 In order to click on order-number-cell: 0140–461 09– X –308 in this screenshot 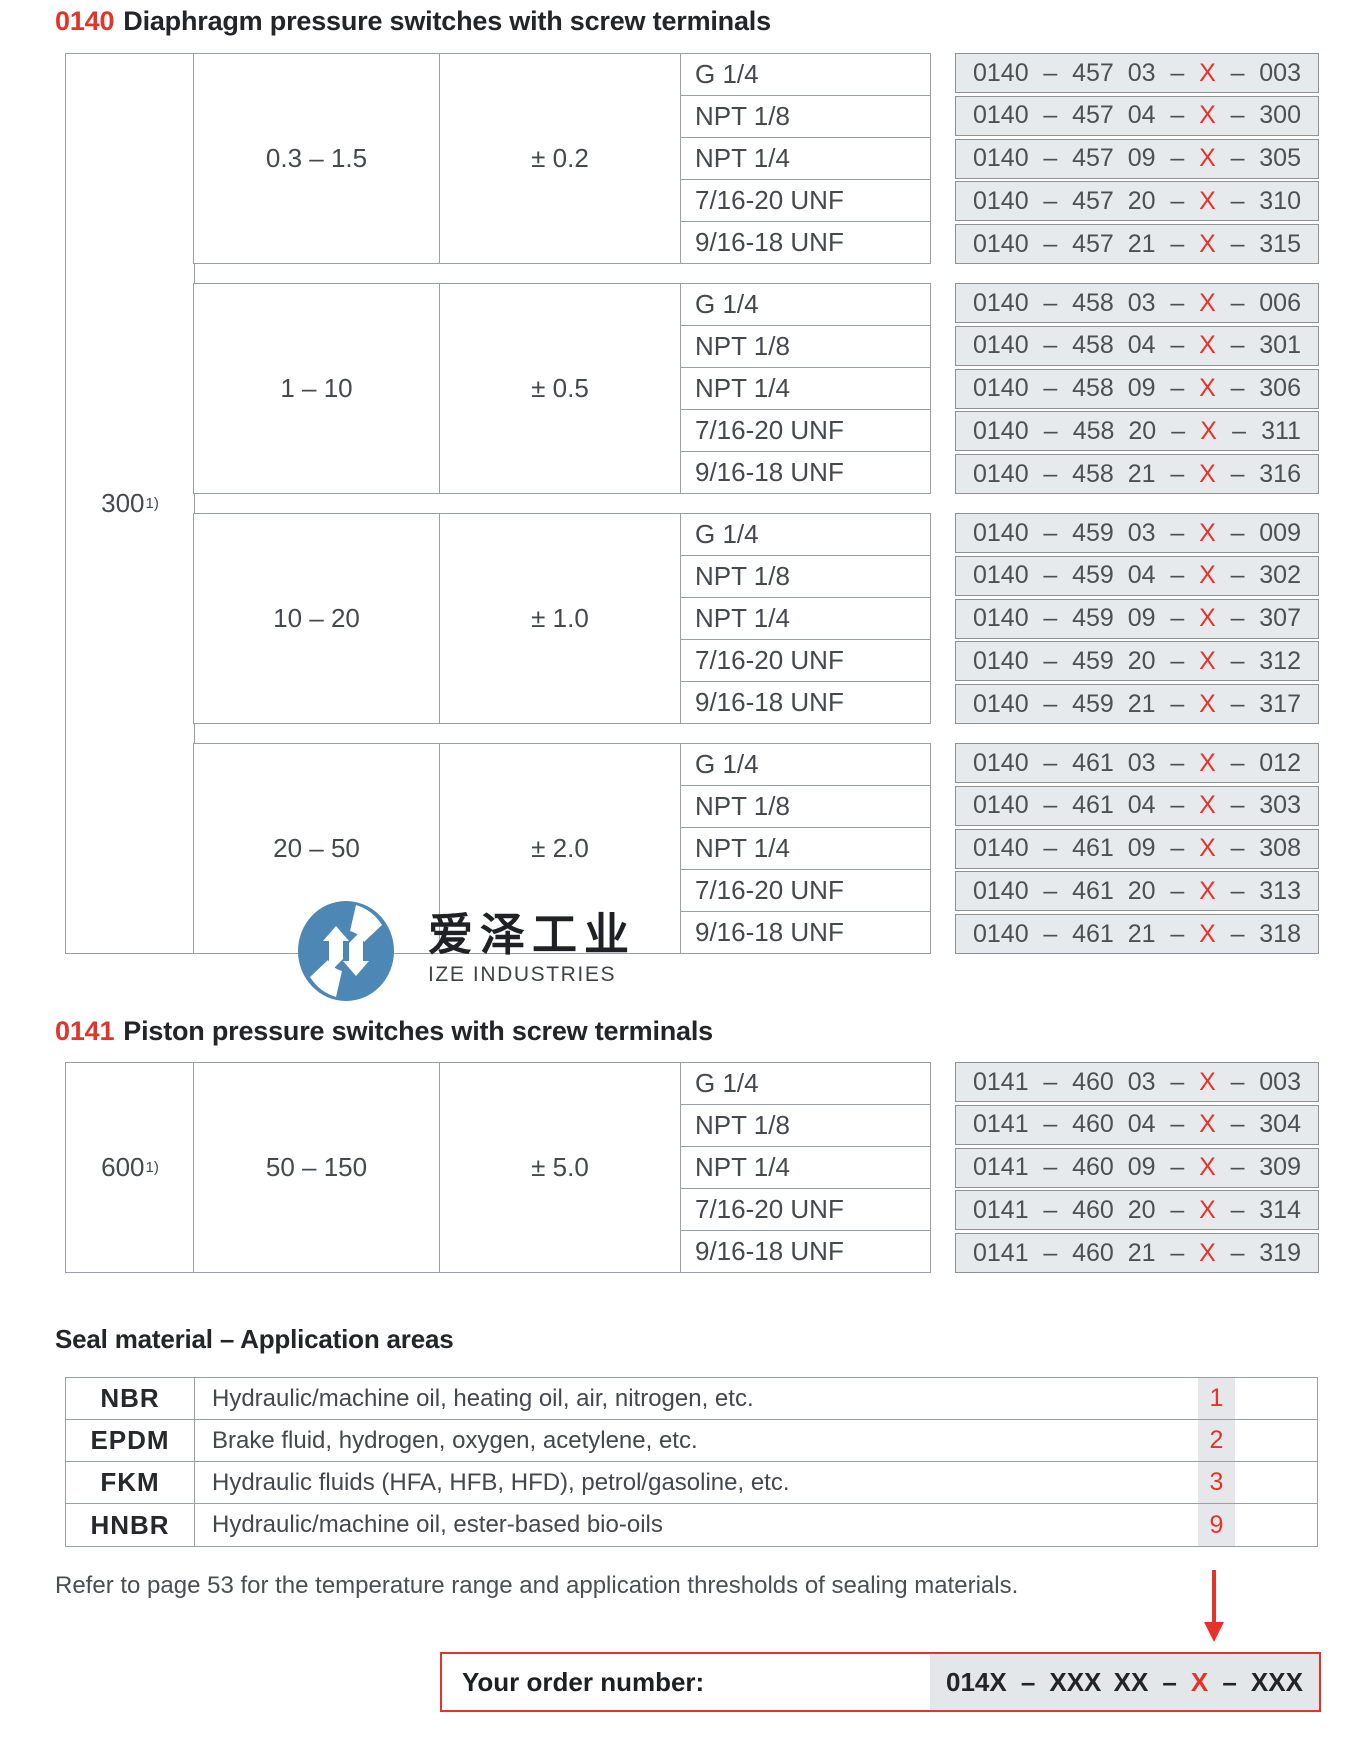, I will do `click(1137, 848)`.